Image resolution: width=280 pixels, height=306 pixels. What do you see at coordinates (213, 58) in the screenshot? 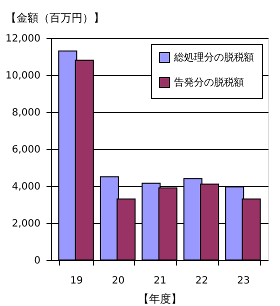
I see `legend-label: 総処理分の脱税額` at bounding box center [213, 58].